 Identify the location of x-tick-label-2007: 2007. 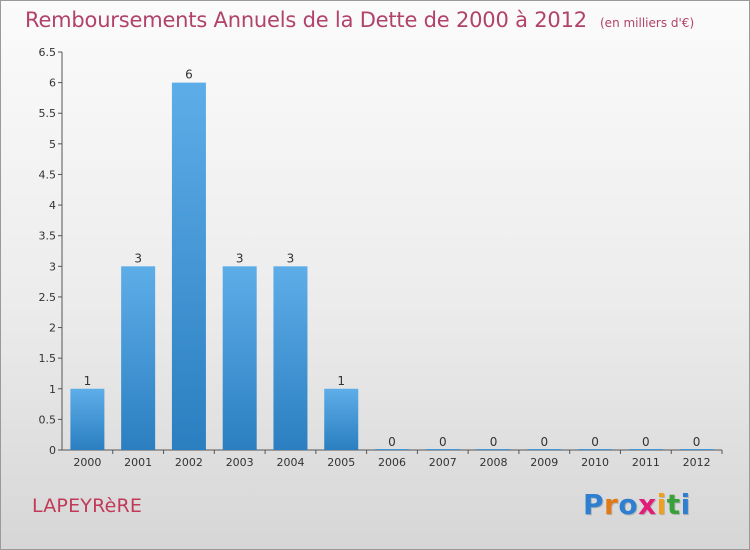
(443, 462).